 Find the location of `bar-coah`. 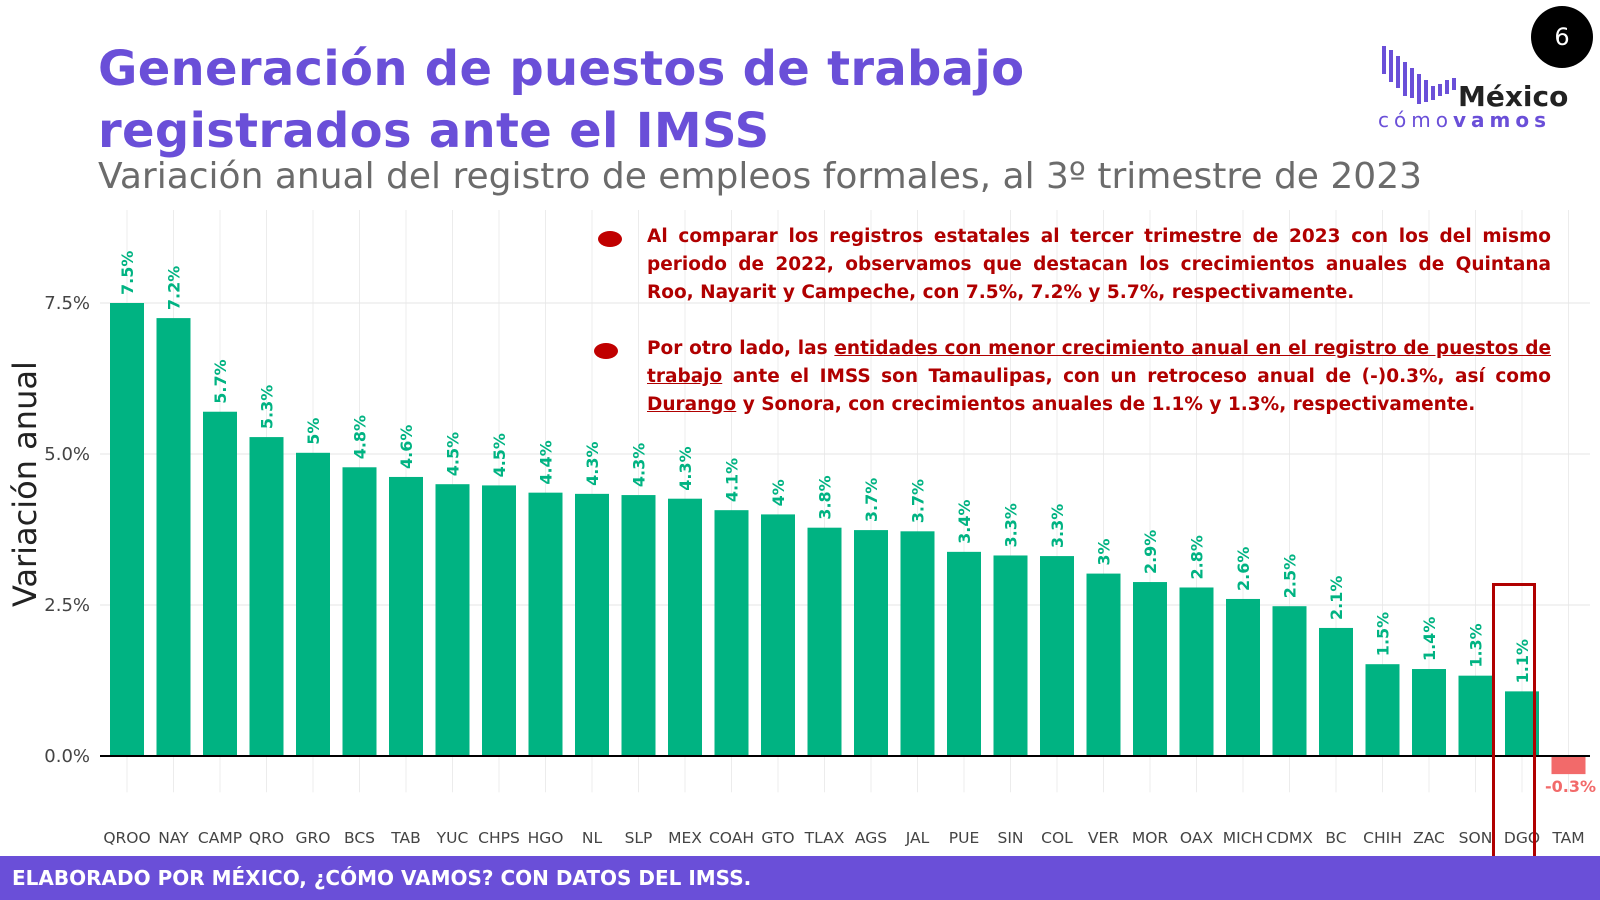

bar-coah is located at coordinates (731, 633).